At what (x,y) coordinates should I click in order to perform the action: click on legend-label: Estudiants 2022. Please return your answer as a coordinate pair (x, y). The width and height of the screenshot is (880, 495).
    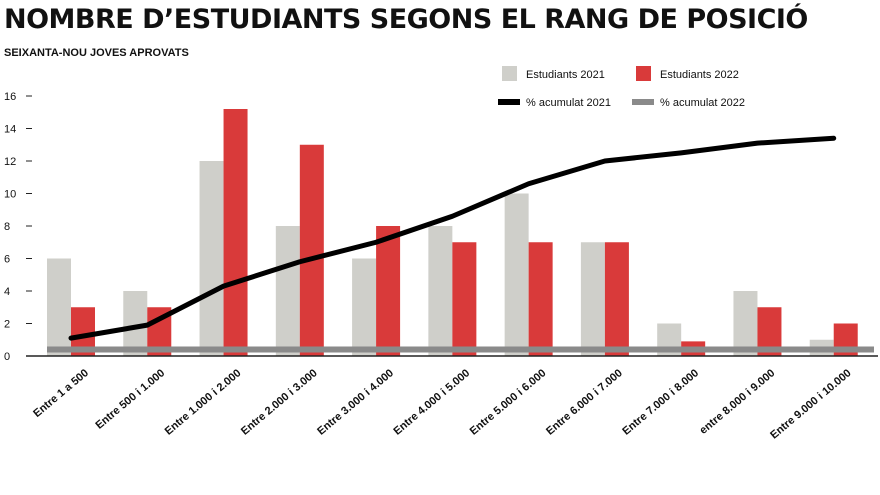
    Looking at the image, I should click on (699, 75).